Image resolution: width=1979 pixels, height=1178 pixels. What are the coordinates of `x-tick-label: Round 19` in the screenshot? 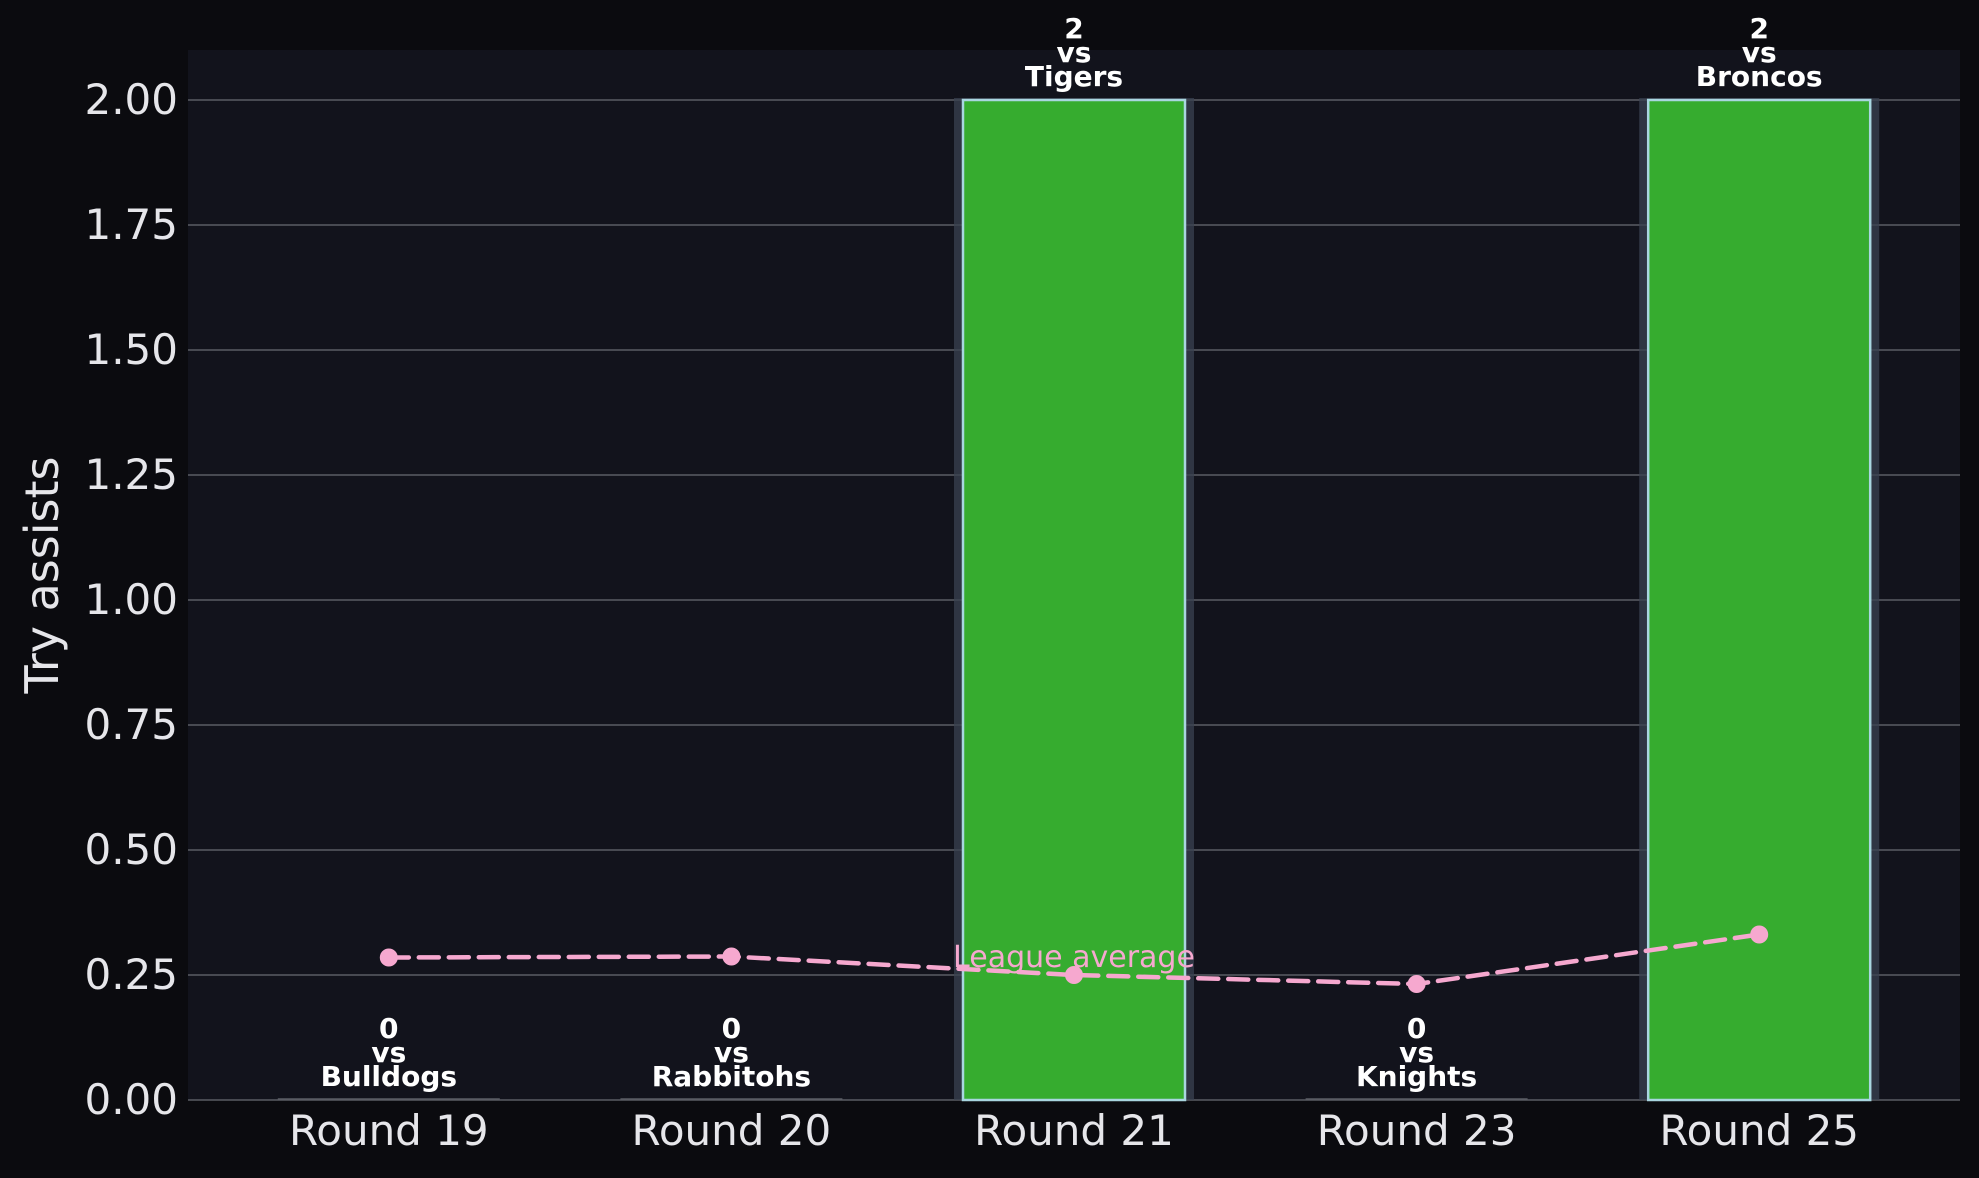 It's located at (389, 1130).